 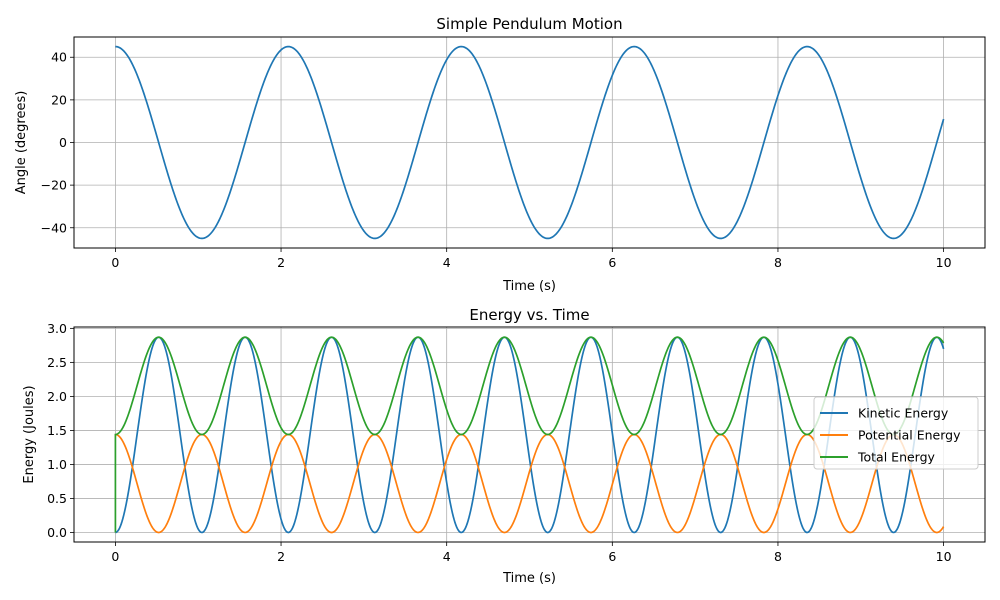 I want to click on legend-box, so click(x=896, y=433).